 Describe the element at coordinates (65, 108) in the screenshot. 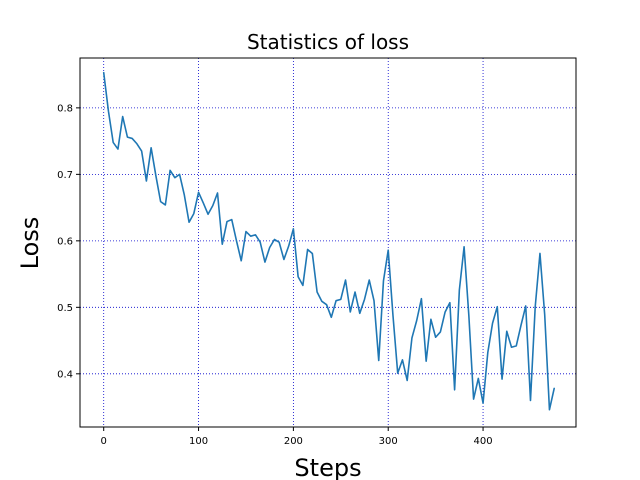

I see `y-tick-label: 0.8` at that location.